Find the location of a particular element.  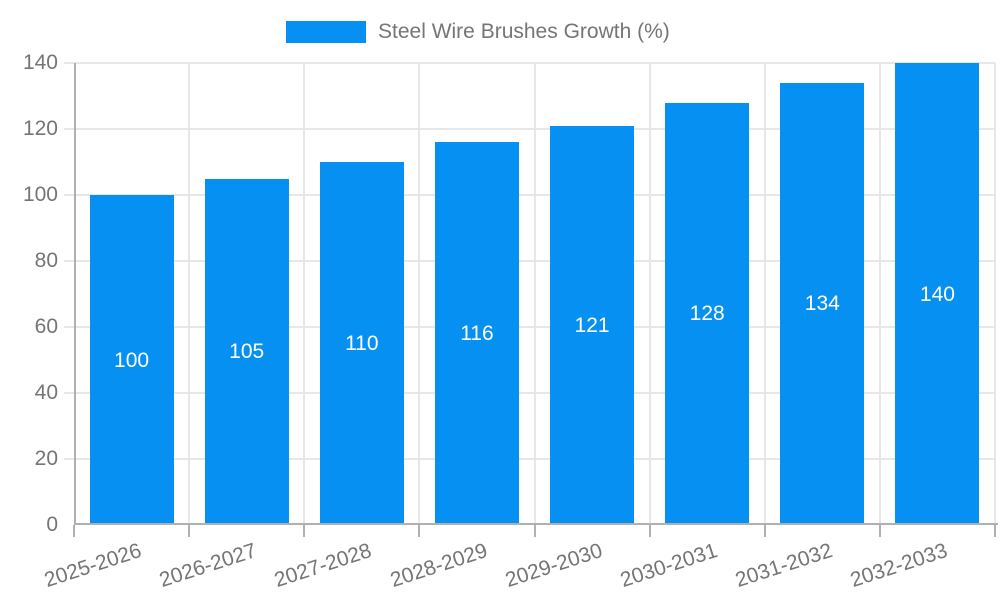

bar: 140 is located at coordinates (937, 294).